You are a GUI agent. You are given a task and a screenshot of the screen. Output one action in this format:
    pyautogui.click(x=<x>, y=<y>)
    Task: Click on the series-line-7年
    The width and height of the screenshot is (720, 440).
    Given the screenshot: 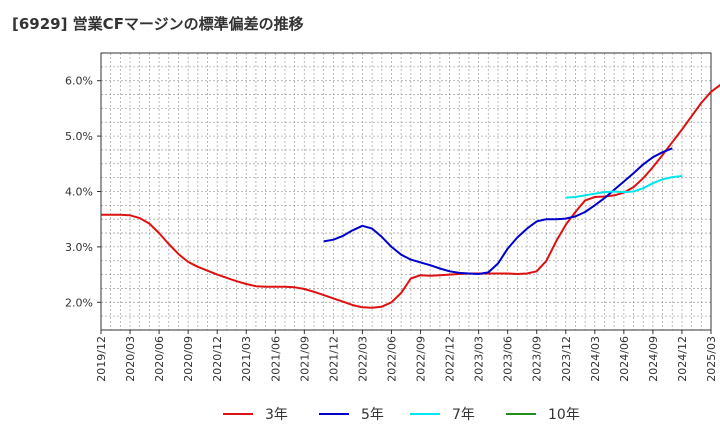 What is the action you would take?
    pyautogui.click(x=624, y=187)
    